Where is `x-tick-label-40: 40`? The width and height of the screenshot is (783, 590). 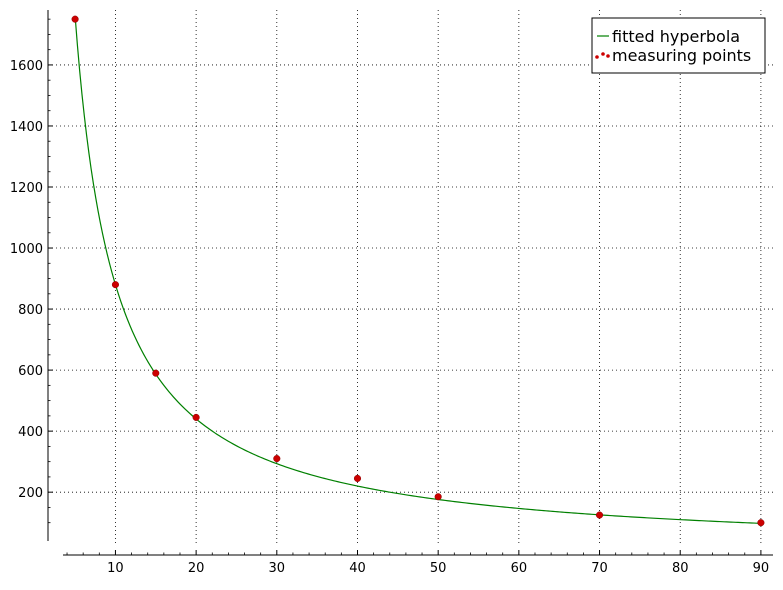 x-tick-label-40: 40 is located at coordinates (357, 568).